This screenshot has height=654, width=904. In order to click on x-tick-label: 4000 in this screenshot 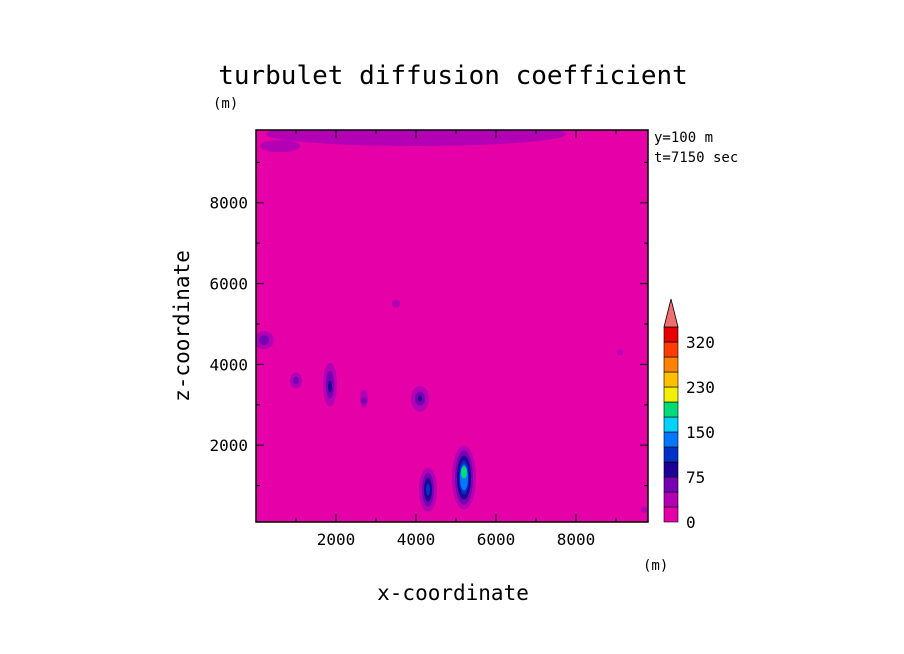, I will do `click(416, 539)`.